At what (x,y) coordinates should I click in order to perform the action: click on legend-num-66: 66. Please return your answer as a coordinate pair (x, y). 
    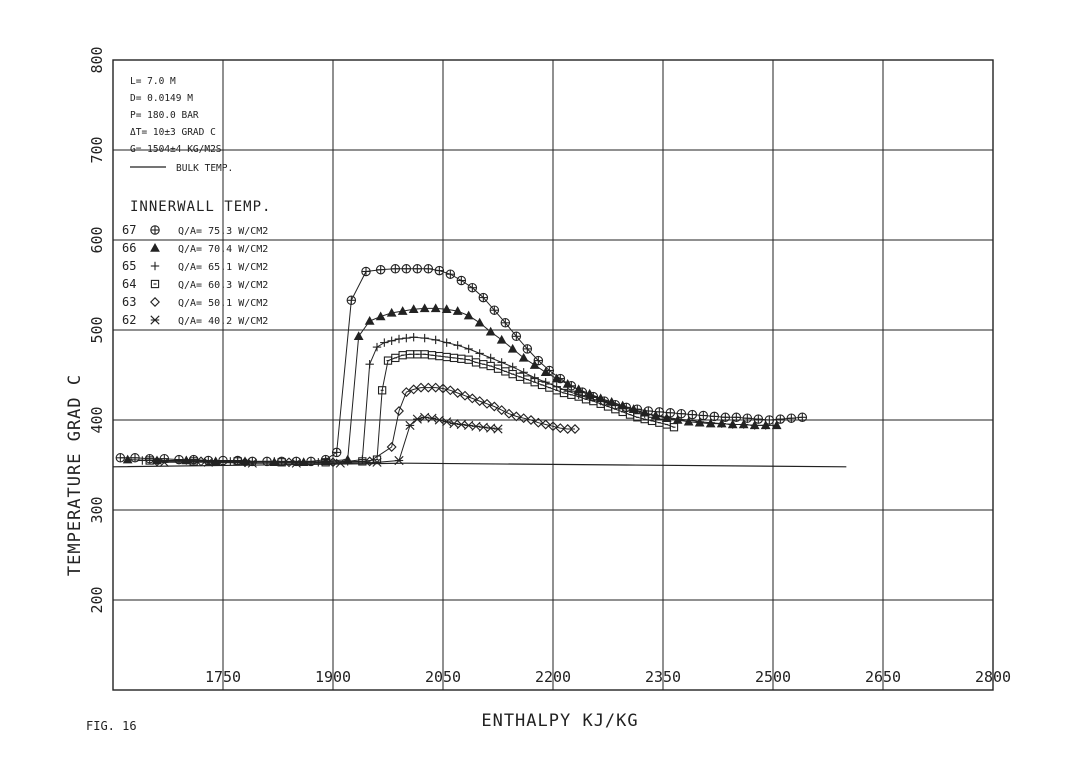
    Looking at the image, I should click on (129, 248).